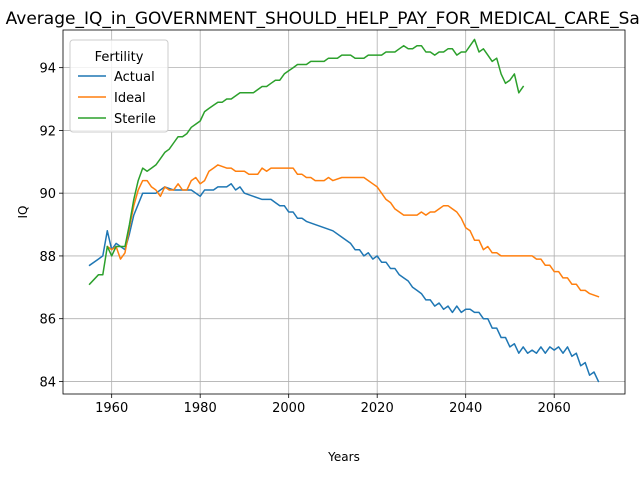  What do you see at coordinates (47, 69) in the screenshot?
I see `y-tick-label: 94` at bounding box center [47, 69].